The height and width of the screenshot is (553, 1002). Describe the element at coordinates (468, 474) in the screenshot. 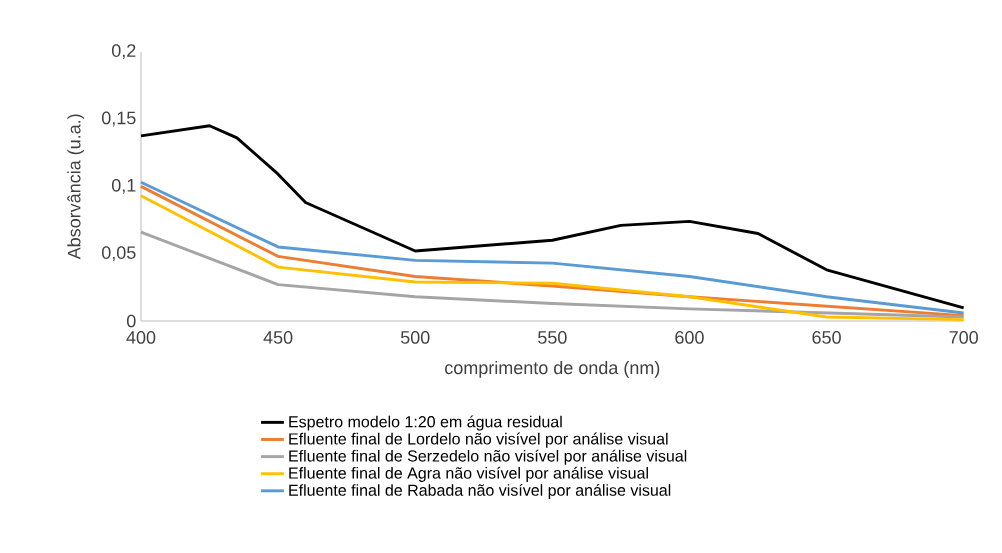

I see `legend-label: Efluente final de Agra não visível por análise visual` at that location.